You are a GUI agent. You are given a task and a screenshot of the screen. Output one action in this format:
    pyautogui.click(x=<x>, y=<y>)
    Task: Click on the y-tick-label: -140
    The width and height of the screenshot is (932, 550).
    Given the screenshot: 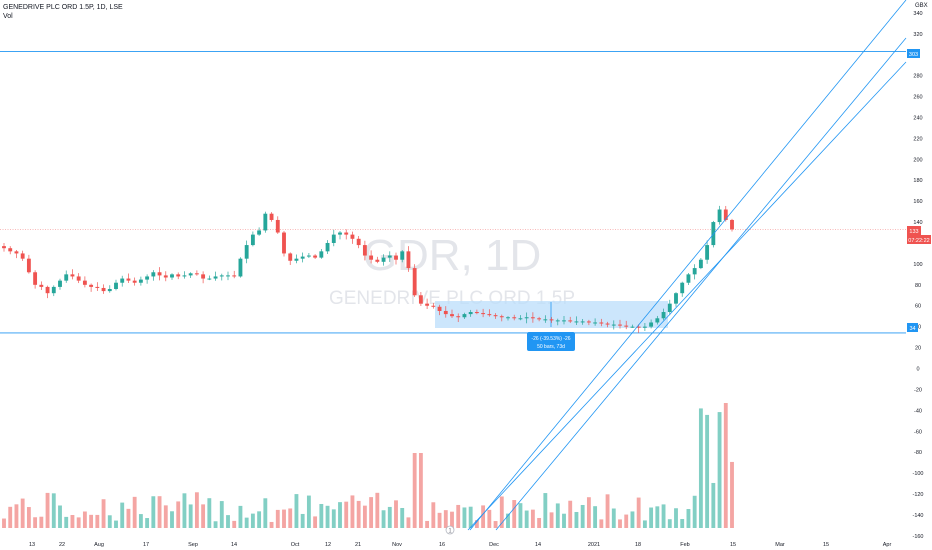 What is the action you would take?
    pyautogui.click(x=917, y=516)
    